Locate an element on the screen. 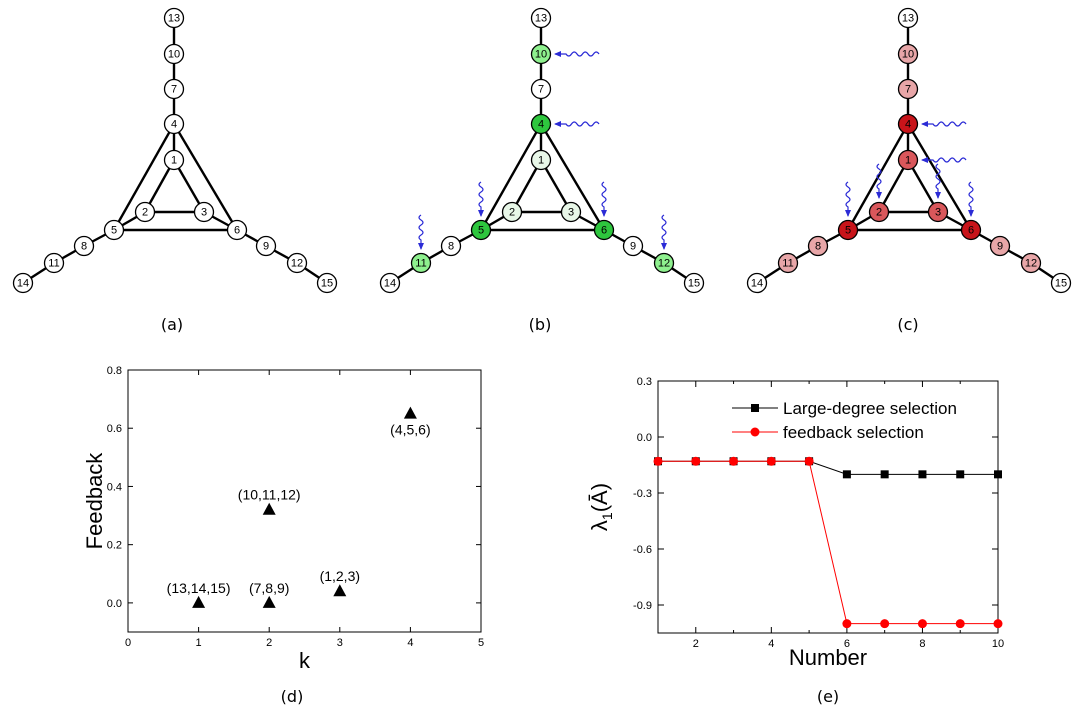 This screenshot has width=1078, height=713. y-tick-label: -0.6 is located at coordinates (642, 550).